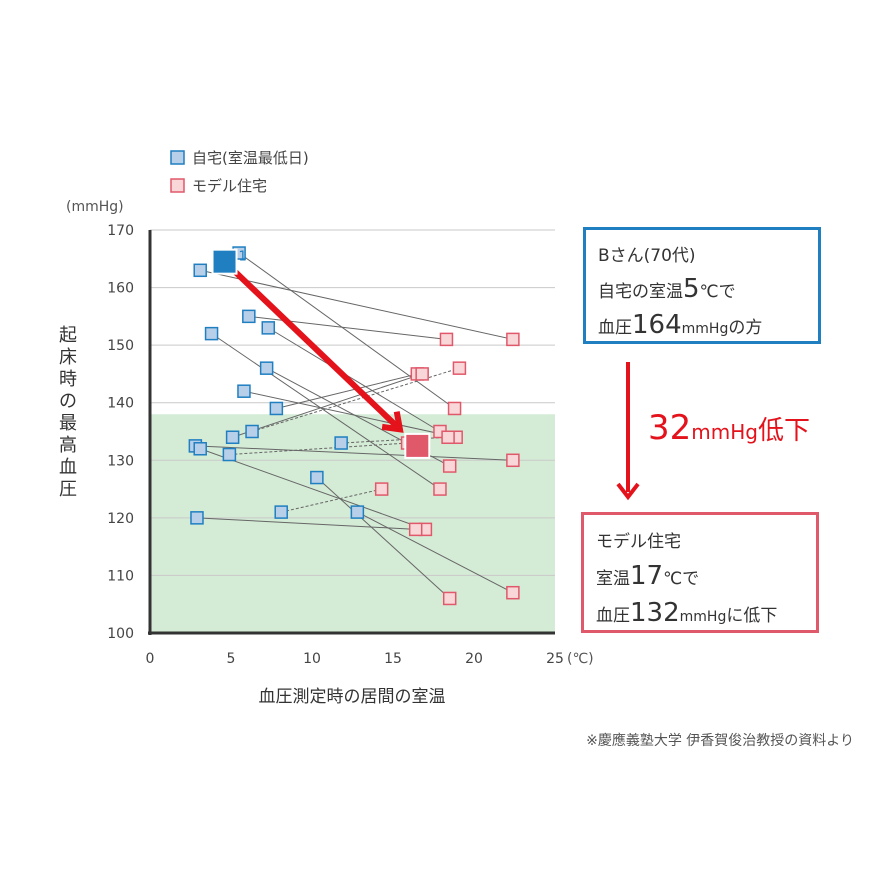  I want to click on model-house-line3: 血圧132mmHgに低下, so click(687, 613).